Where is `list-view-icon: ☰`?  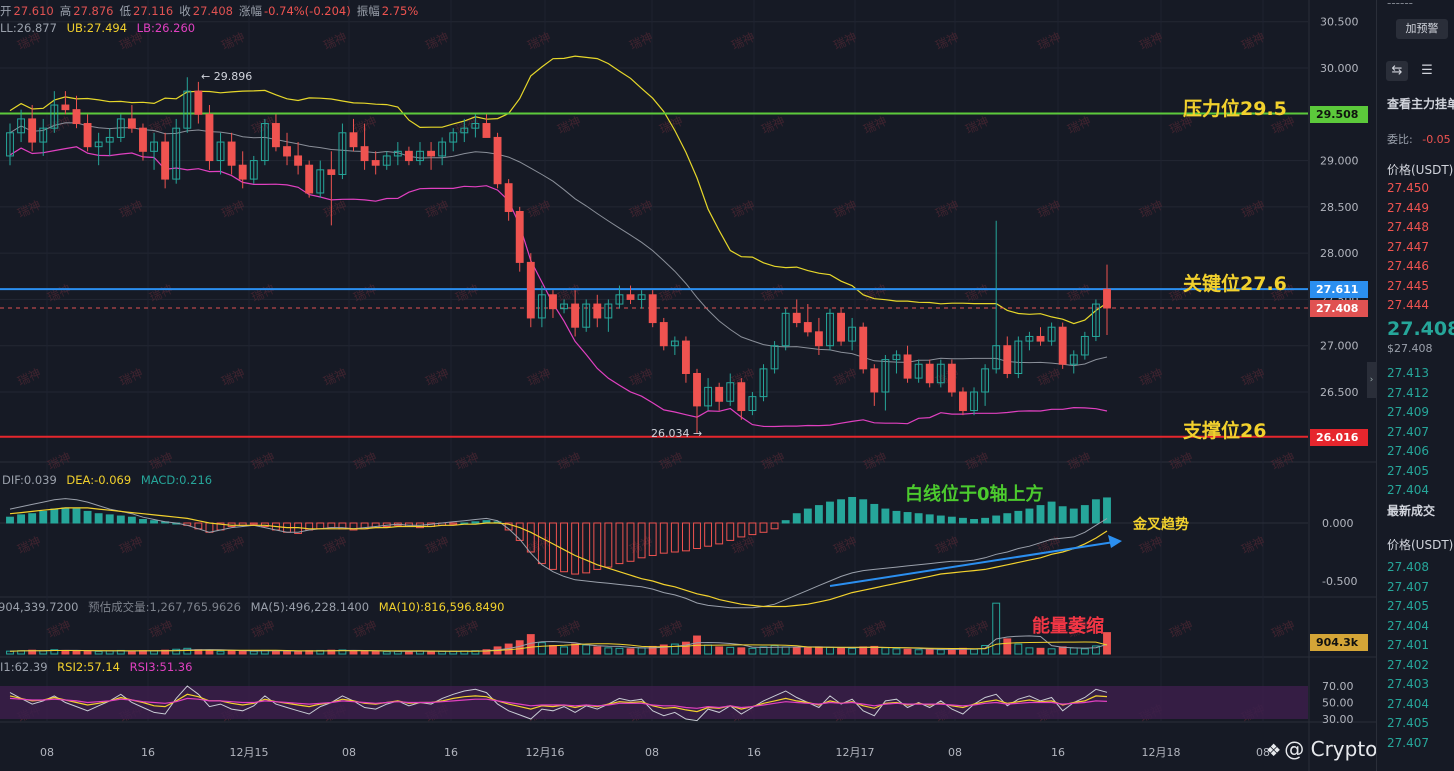 list-view-icon: ☰ is located at coordinates (1427, 70).